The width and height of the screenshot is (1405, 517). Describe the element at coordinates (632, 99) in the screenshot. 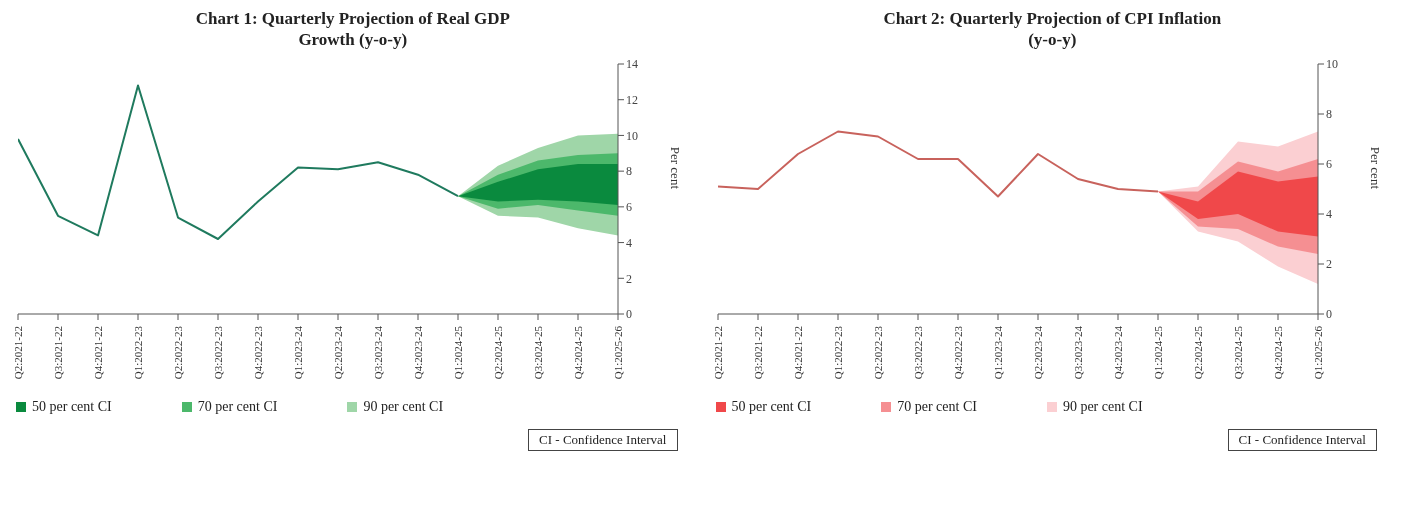

I see `y-tick-label: 12` at that location.